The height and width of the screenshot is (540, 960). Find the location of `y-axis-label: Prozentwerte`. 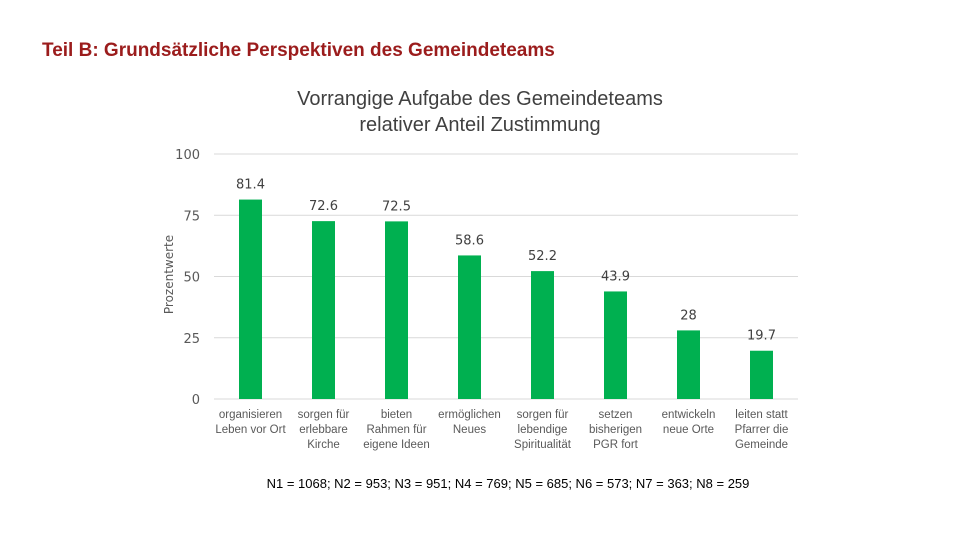

y-axis-label: Prozentwerte is located at coordinates (169, 274).